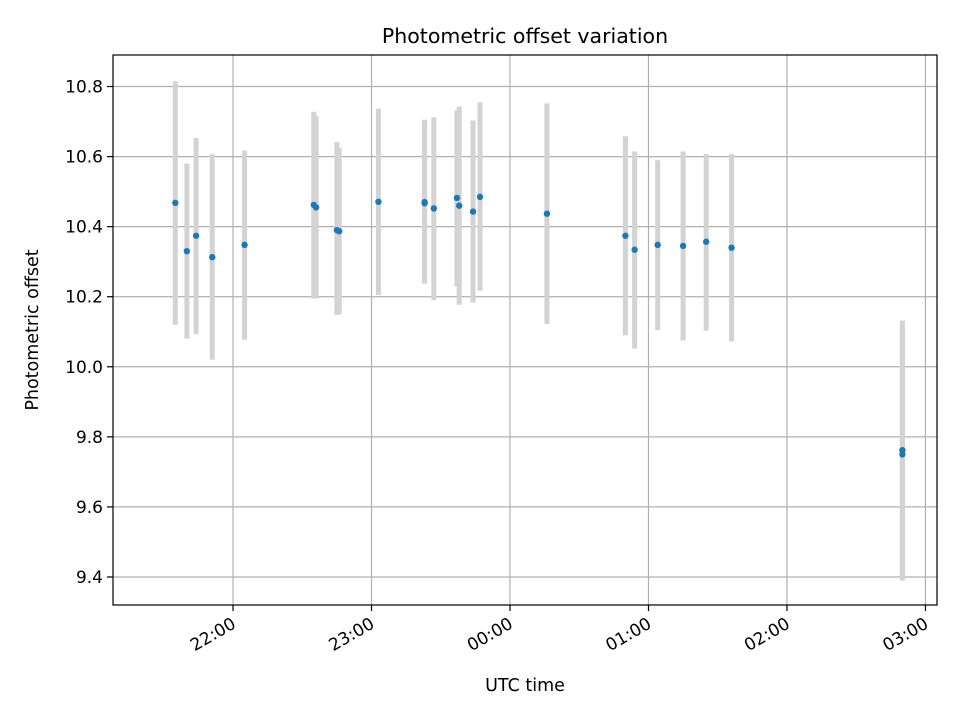 The image size is (960, 725). I want to click on y-tick-label: 10.6, so click(84, 158).